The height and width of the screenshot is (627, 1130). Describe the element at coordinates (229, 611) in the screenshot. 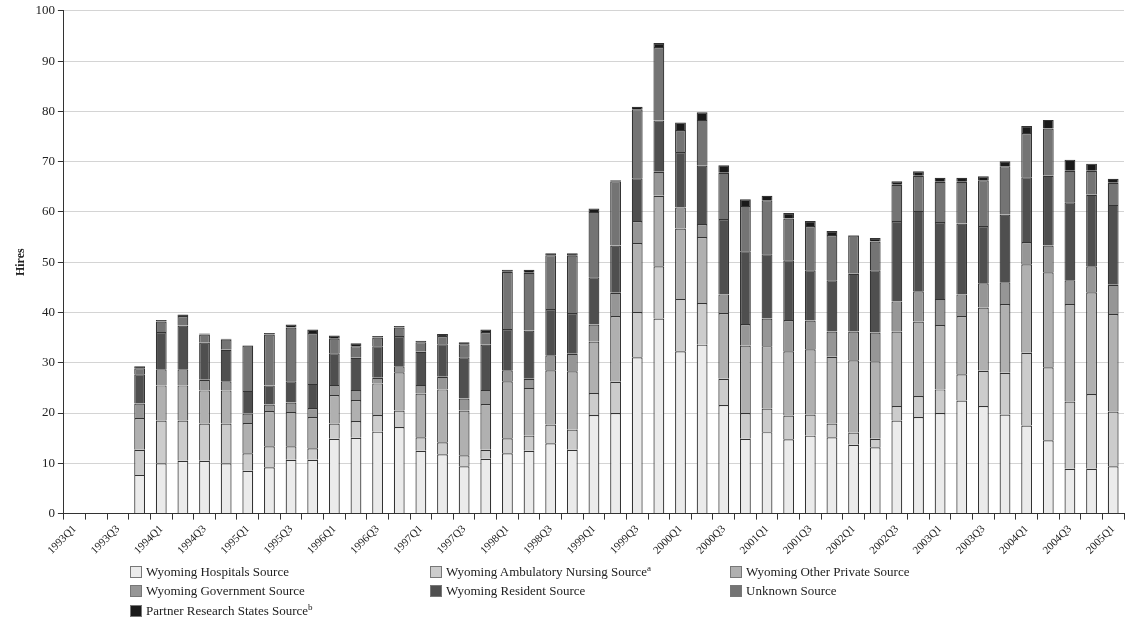

I see `legend-label: Partner Research States Source$^{b}$` at that location.